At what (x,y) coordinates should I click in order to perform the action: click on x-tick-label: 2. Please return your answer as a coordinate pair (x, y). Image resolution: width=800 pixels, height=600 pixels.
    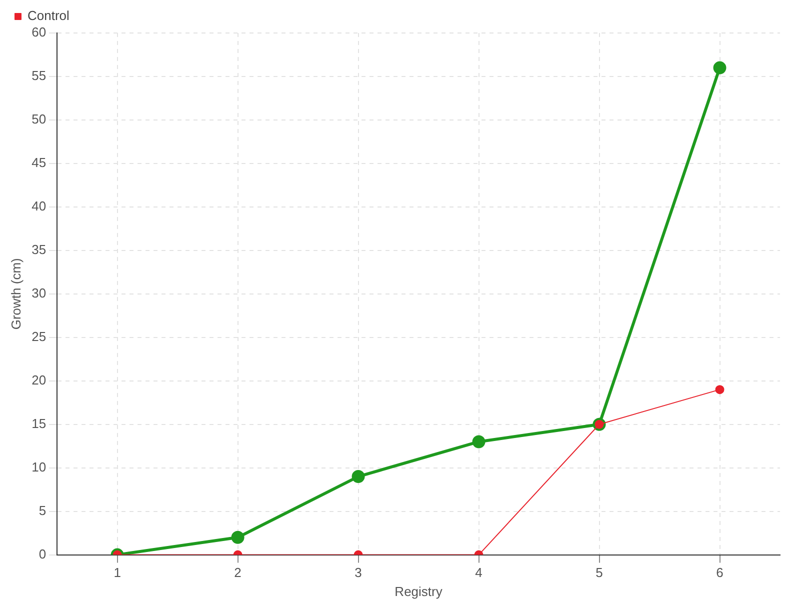
    Looking at the image, I should click on (238, 572).